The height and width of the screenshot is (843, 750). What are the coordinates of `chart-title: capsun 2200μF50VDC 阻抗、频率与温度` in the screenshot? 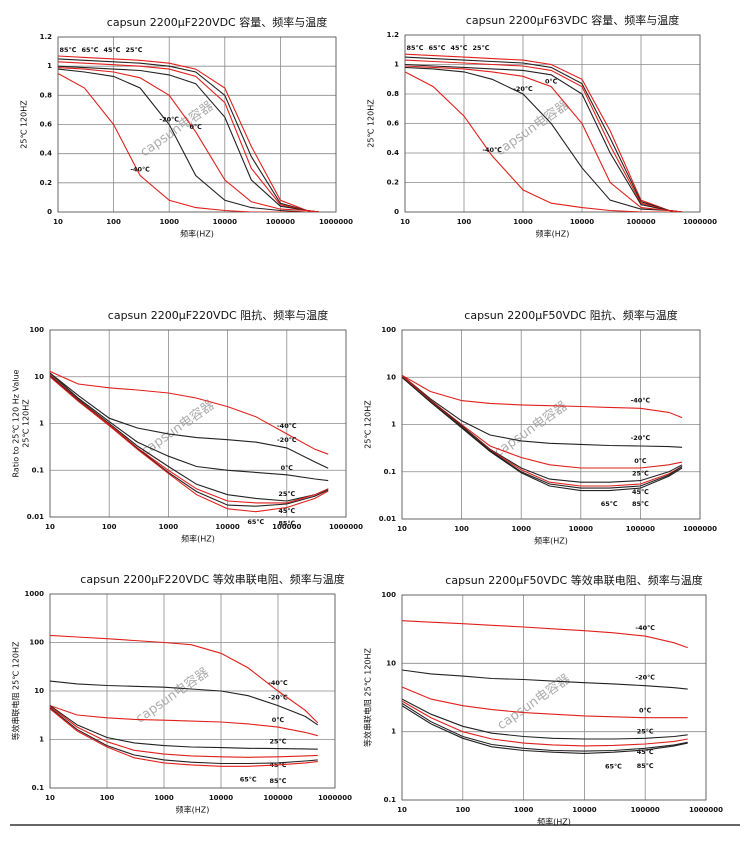 It's located at (570, 315).